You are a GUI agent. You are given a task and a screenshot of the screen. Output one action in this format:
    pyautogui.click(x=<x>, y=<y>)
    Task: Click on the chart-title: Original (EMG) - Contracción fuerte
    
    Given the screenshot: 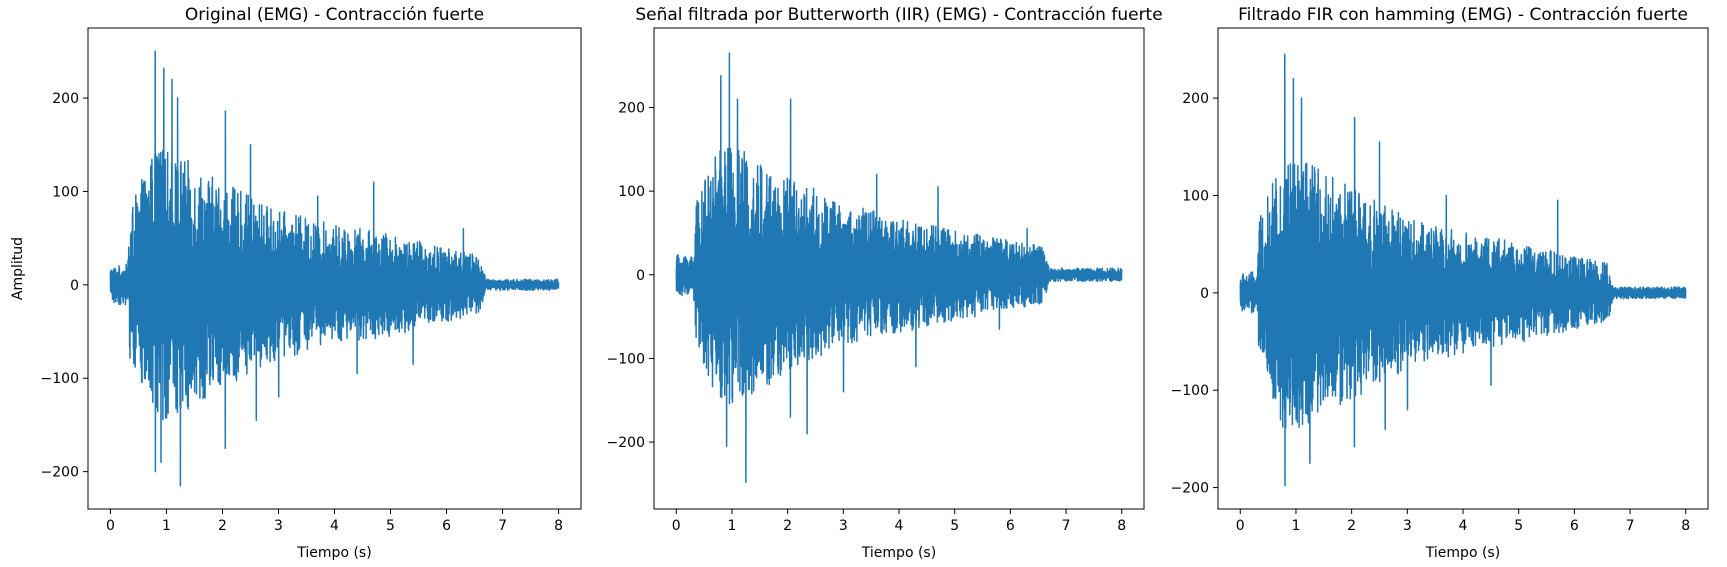 What is the action you would take?
    pyautogui.click(x=334, y=15)
    